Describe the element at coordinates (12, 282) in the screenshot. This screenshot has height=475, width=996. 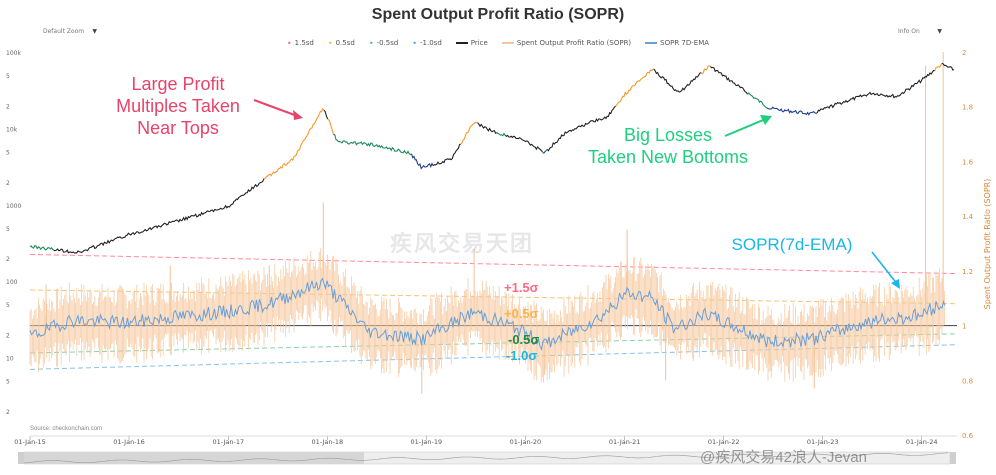
I see `y-left-tick-label: 100` at that location.